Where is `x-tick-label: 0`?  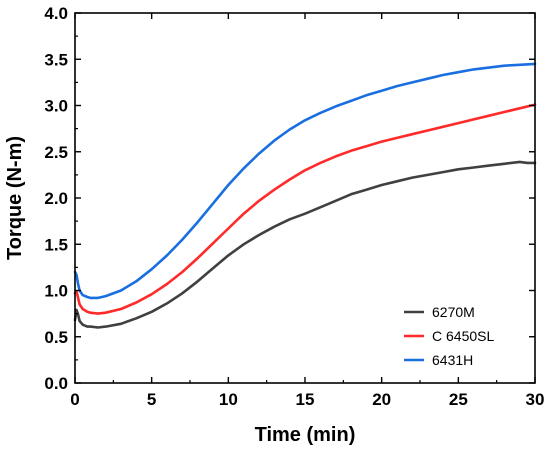 x-tick-label: 0 is located at coordinates (74, 399).